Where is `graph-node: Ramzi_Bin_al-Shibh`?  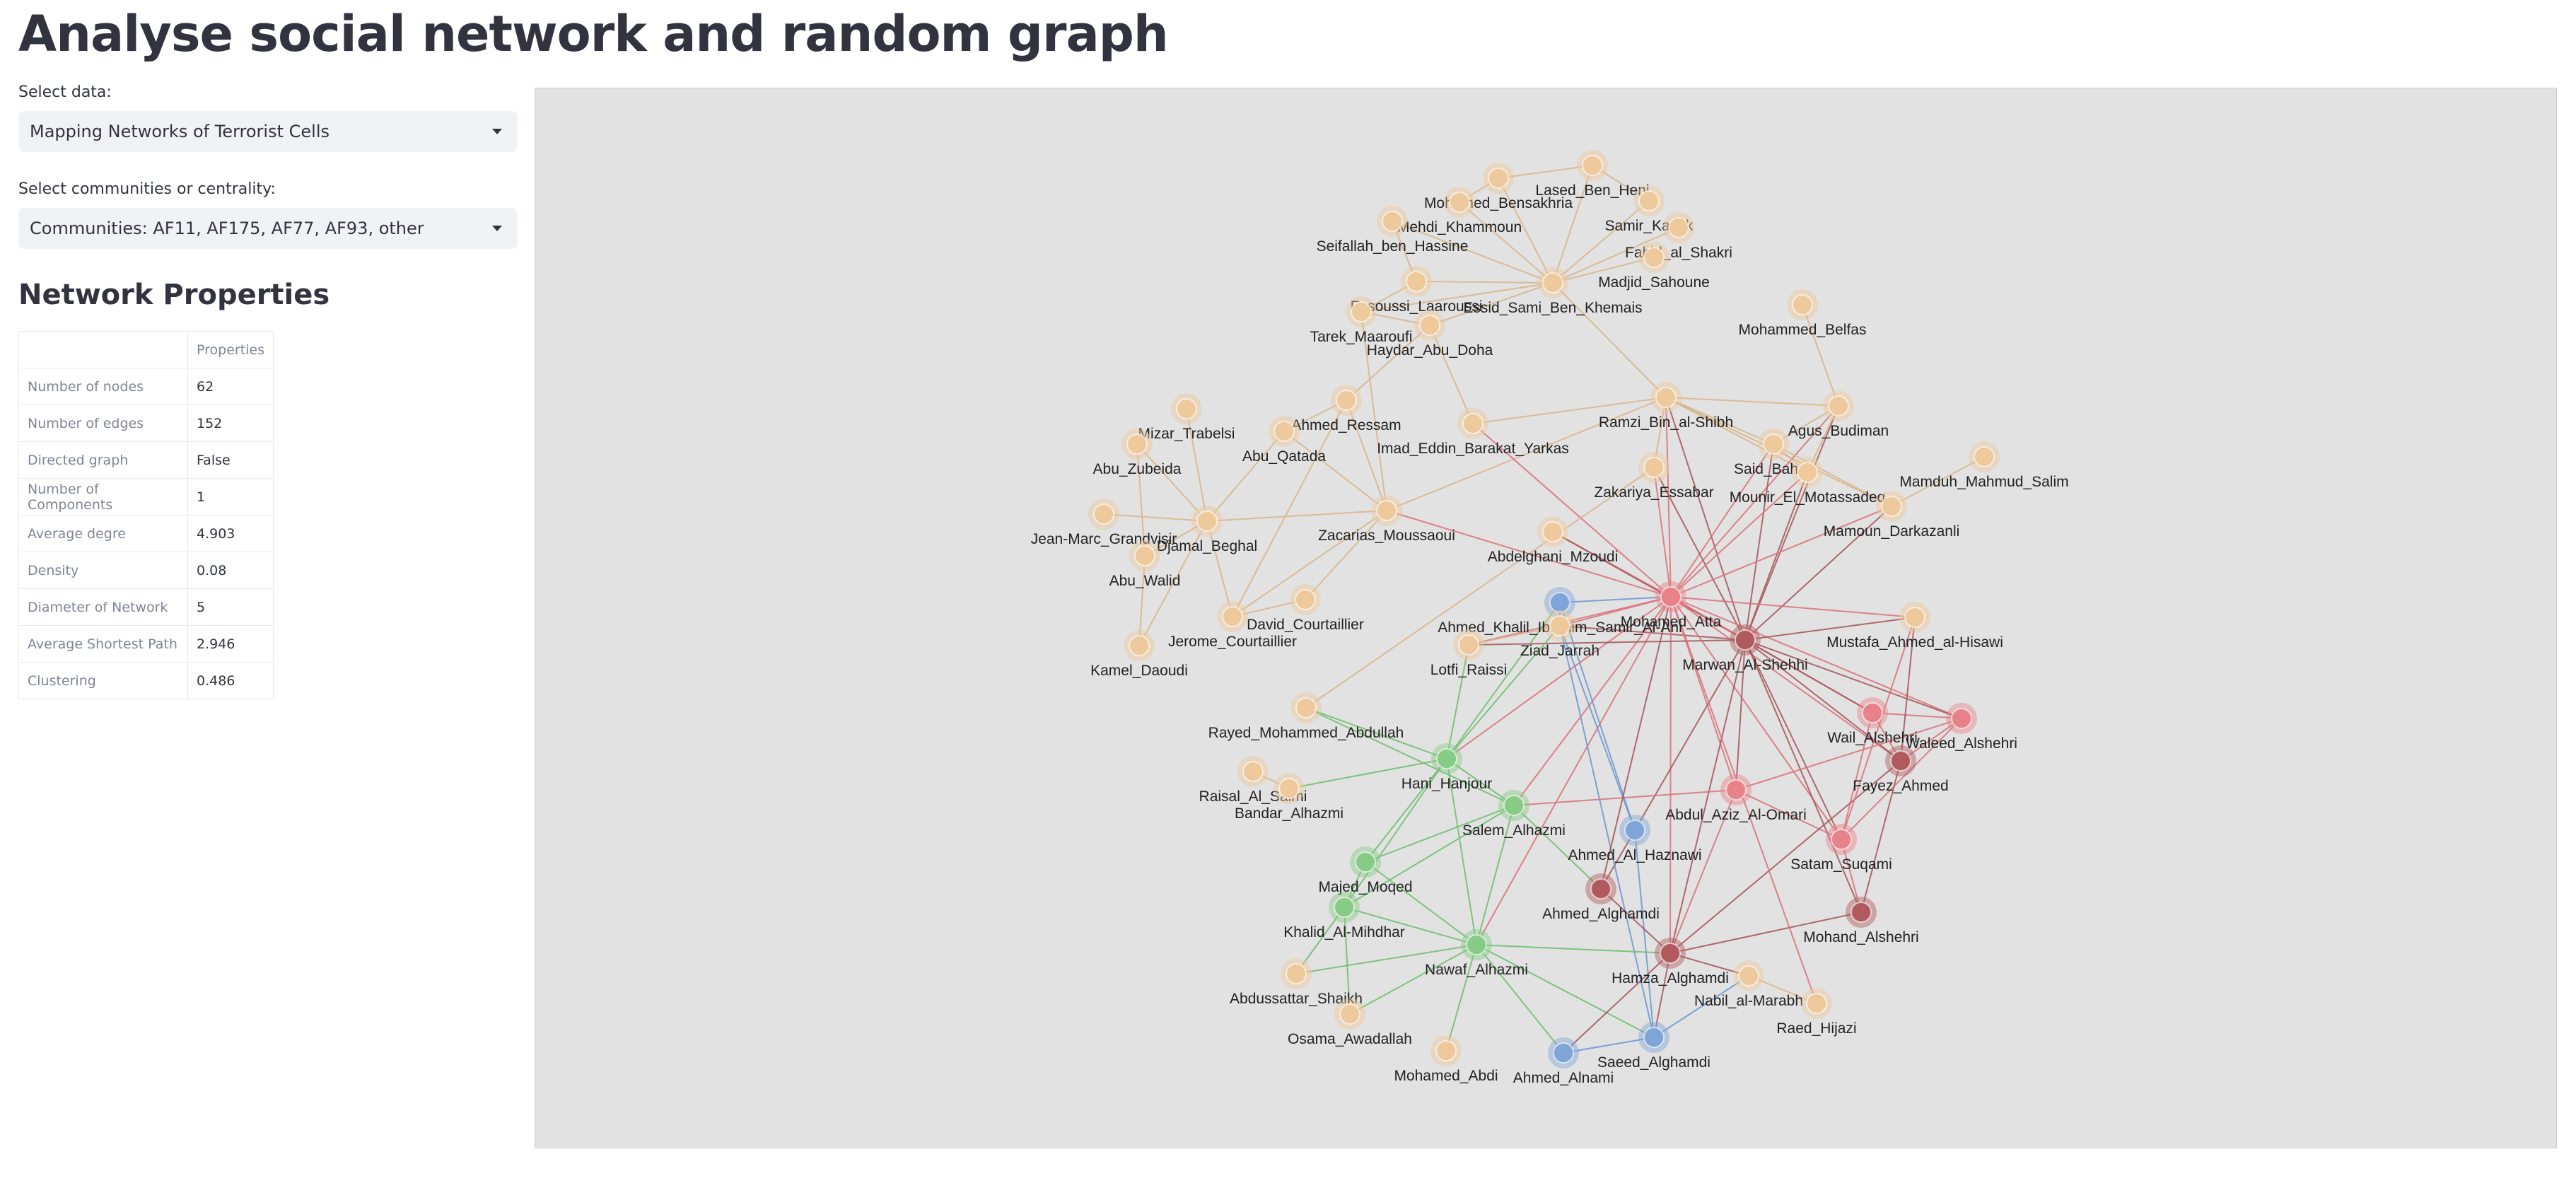
graph-node: Ramzi_Bin_al-Shibh is located at coordinates (1666, 407).